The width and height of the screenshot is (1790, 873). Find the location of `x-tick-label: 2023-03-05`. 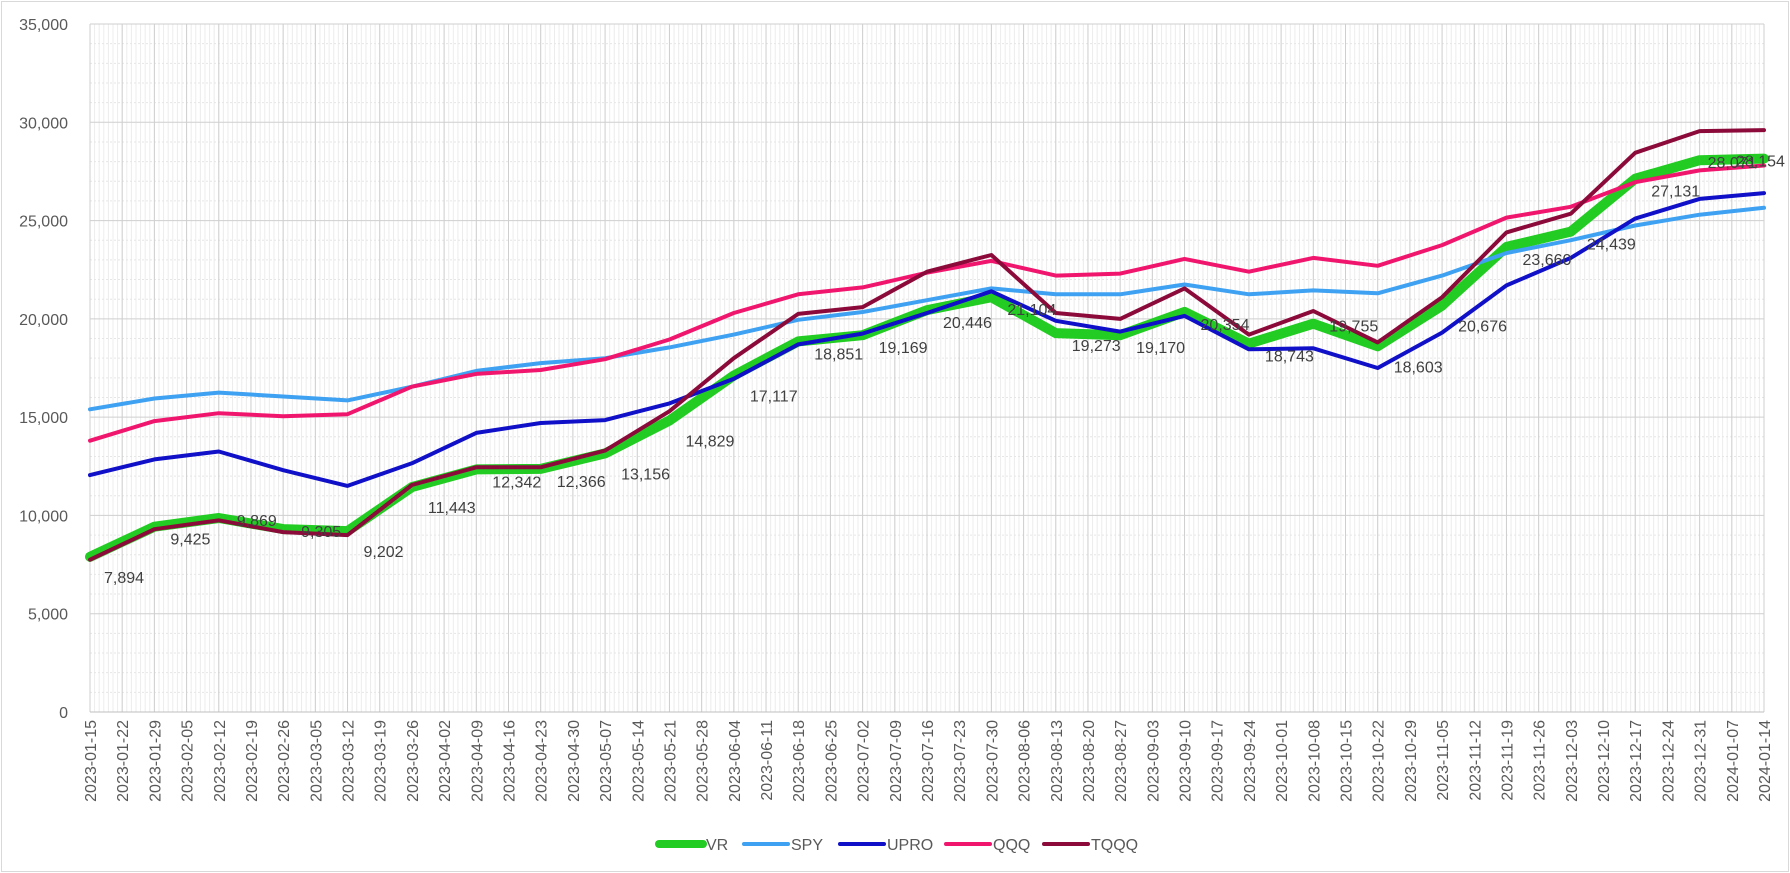

x-tick-label: 2023-03-05 is located at coordinates (316, 761).